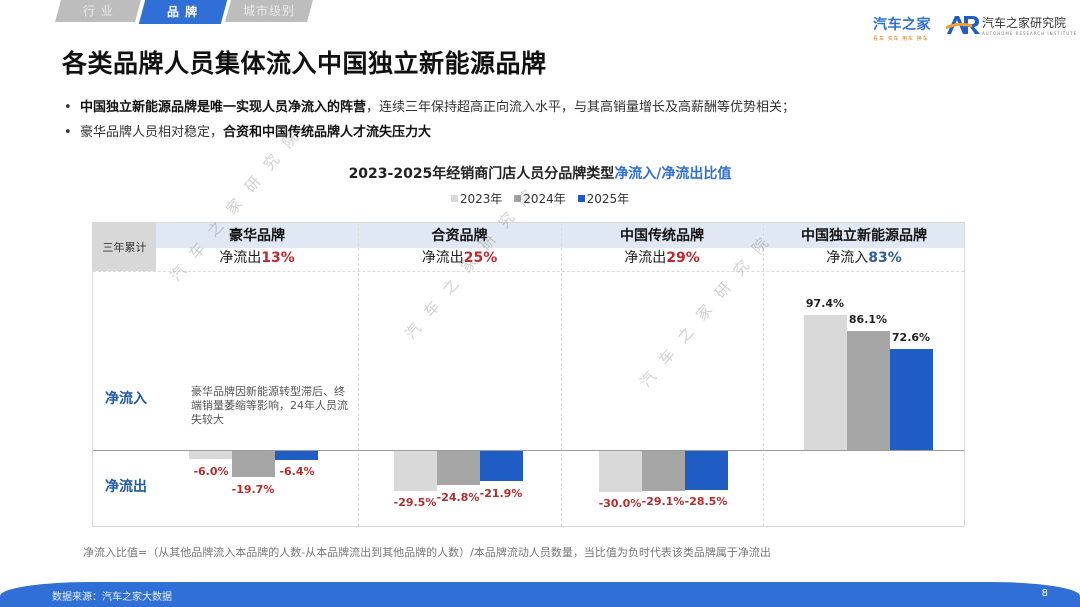 Image resolution: width=1080 pixels, height=607 pixels. I want to click on research-institute-logo: 汽车之家研究院 AUTOHOME RESEARCH INSTITUTE, so click(1011, 25).